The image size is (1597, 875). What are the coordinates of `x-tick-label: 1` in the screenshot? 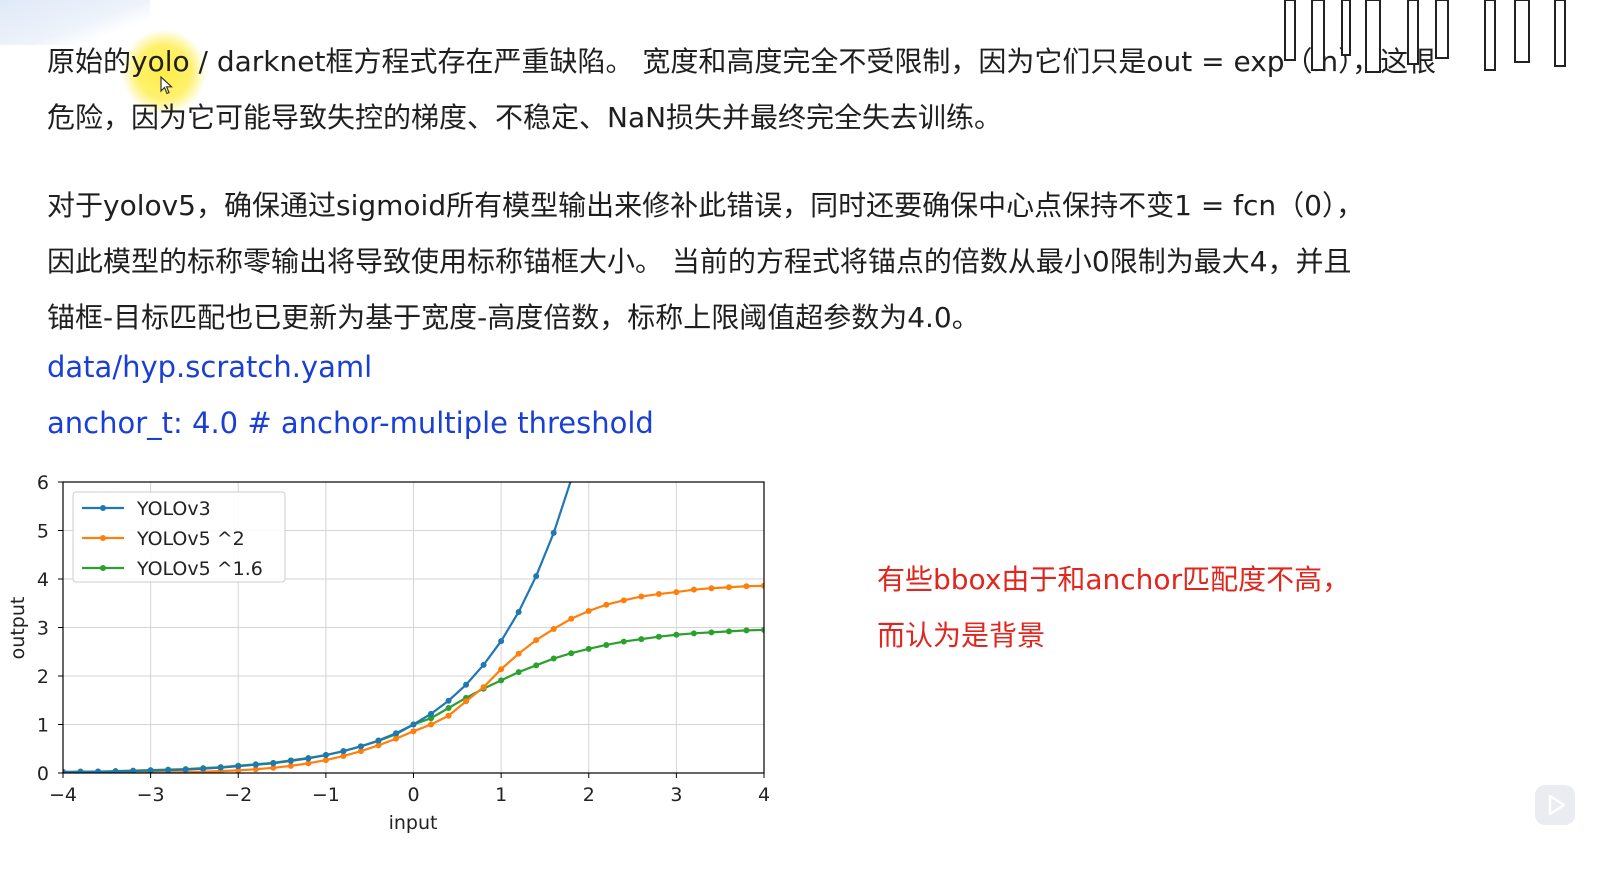 It's located at (501, 795).